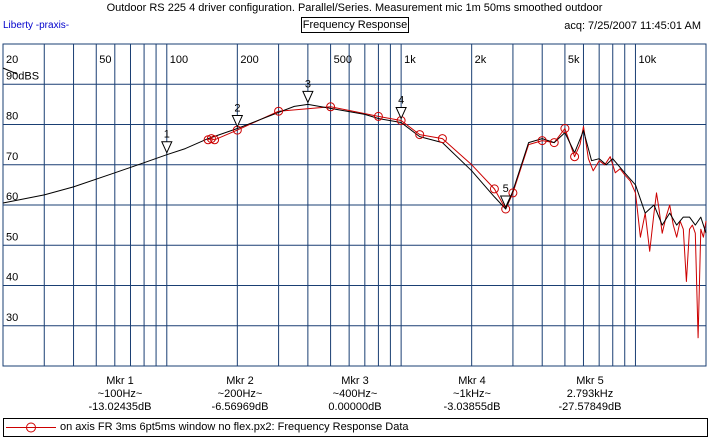 The height and width of the screenshot is (441, 709). Describe the element at coordinates (12, 60) in the screenshot. I see `x-tick-label: 20` at that location.